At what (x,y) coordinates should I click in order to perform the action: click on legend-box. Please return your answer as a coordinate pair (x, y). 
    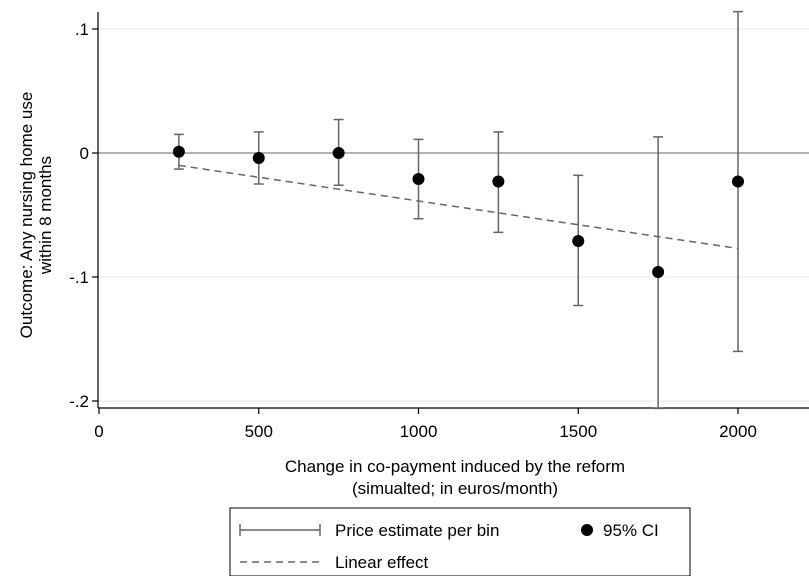
    Looking at the image, I should click on (460, 541).